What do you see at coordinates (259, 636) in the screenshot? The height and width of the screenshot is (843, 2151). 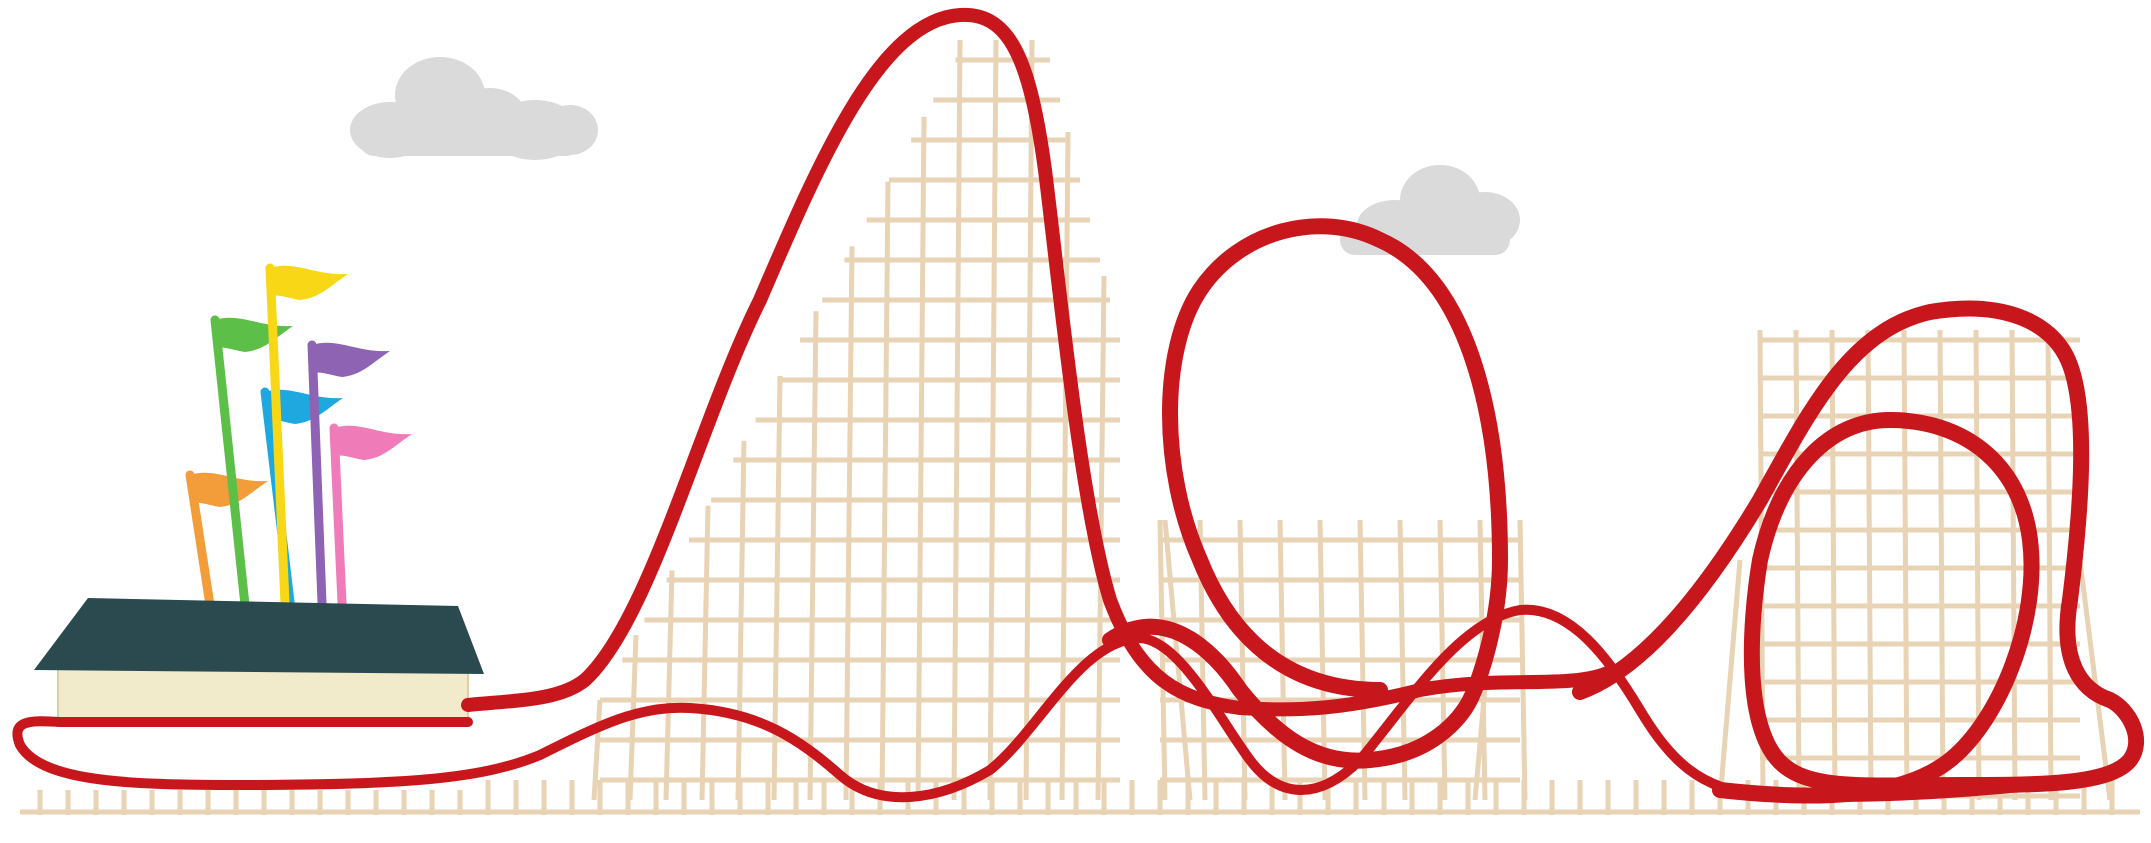 I see `station-roof` at bounding box center [259, 636].